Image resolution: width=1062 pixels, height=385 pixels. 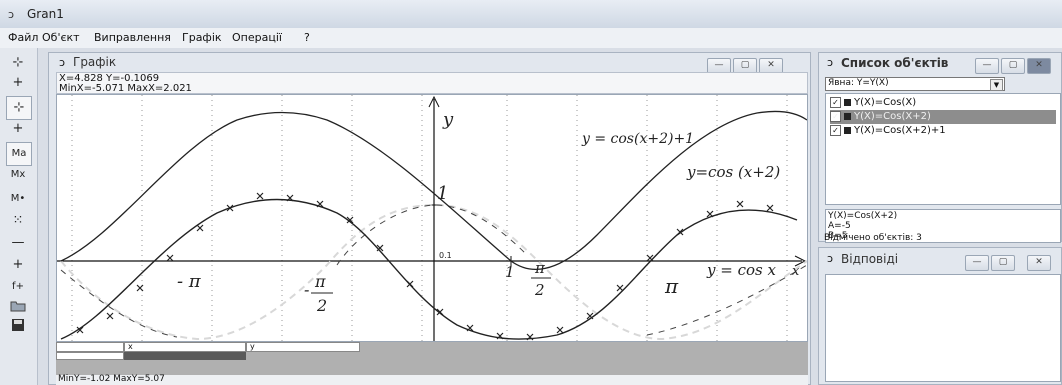 I want to click on object-filter-select: Явна: Y=Y(X) ▼, so click(x=915, y=84).